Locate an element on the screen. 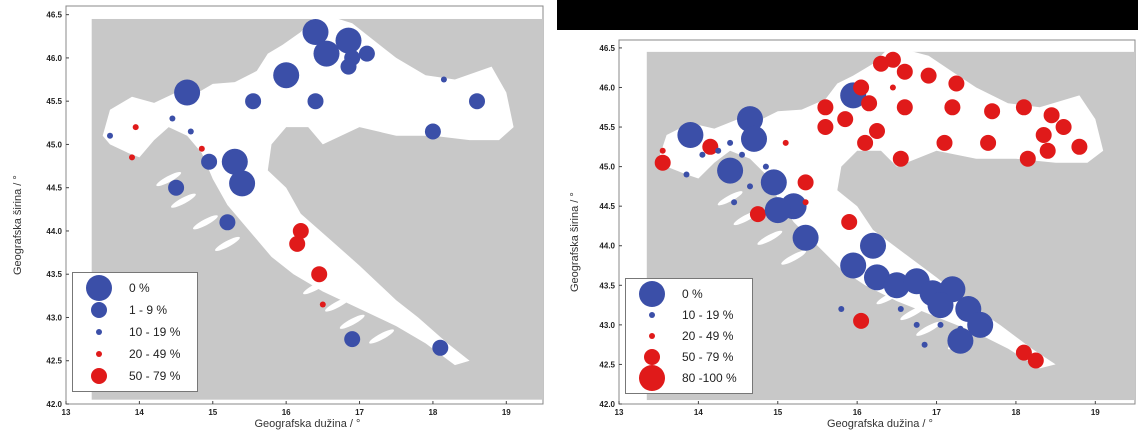  right-map-legend: 0 % 10 - 19 % 20 - 49 % 50 - 79 % 80 -100 % is located at coordinates (689, 336).